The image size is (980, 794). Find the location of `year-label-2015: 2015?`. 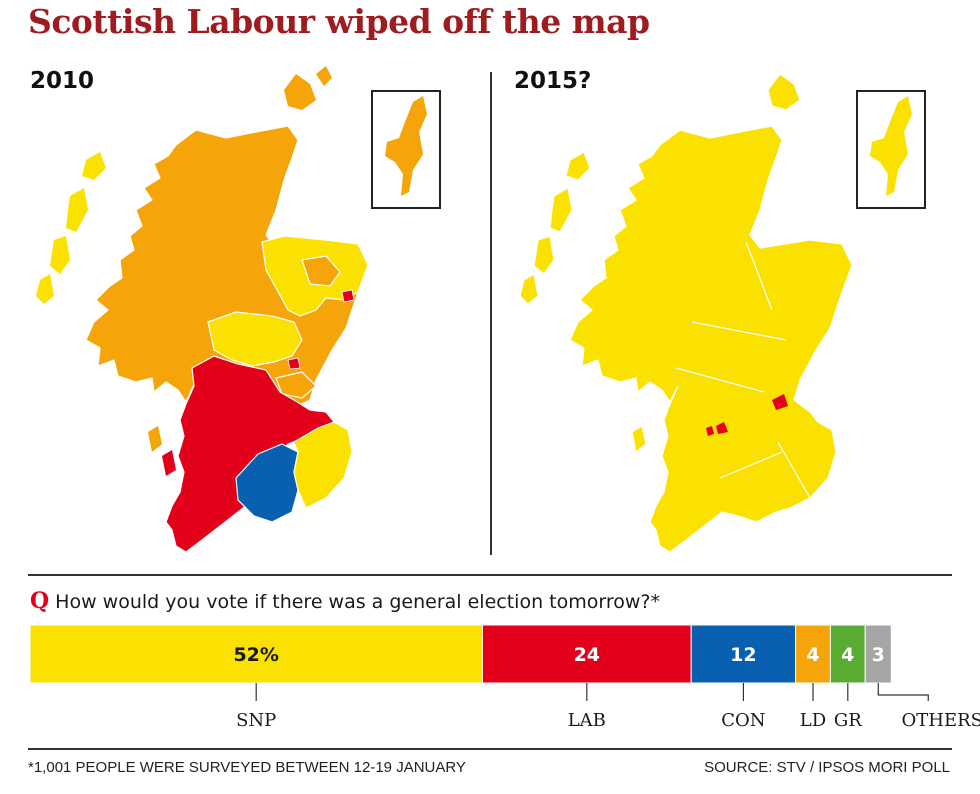

year-label-2015: 2015? is located at coordinates (553, 81).